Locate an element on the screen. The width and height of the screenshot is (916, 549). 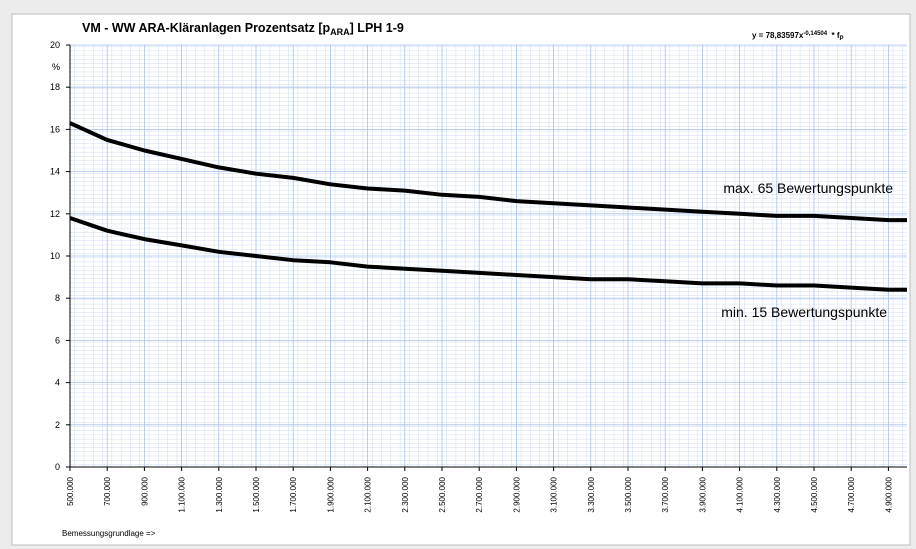
x-tick-label: 2.700.000 is located at coordinates (479, 494).